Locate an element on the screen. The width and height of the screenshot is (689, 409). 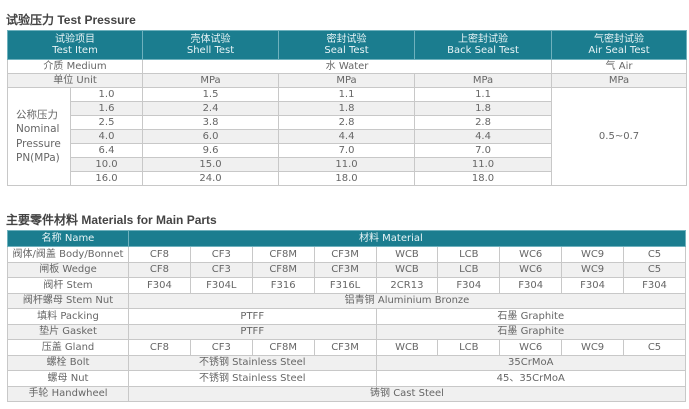
material-row-nut: 螺母 Nut 不锈钢 Stainless Steel 45、35CrMoA is located at coordinates (346, 378).